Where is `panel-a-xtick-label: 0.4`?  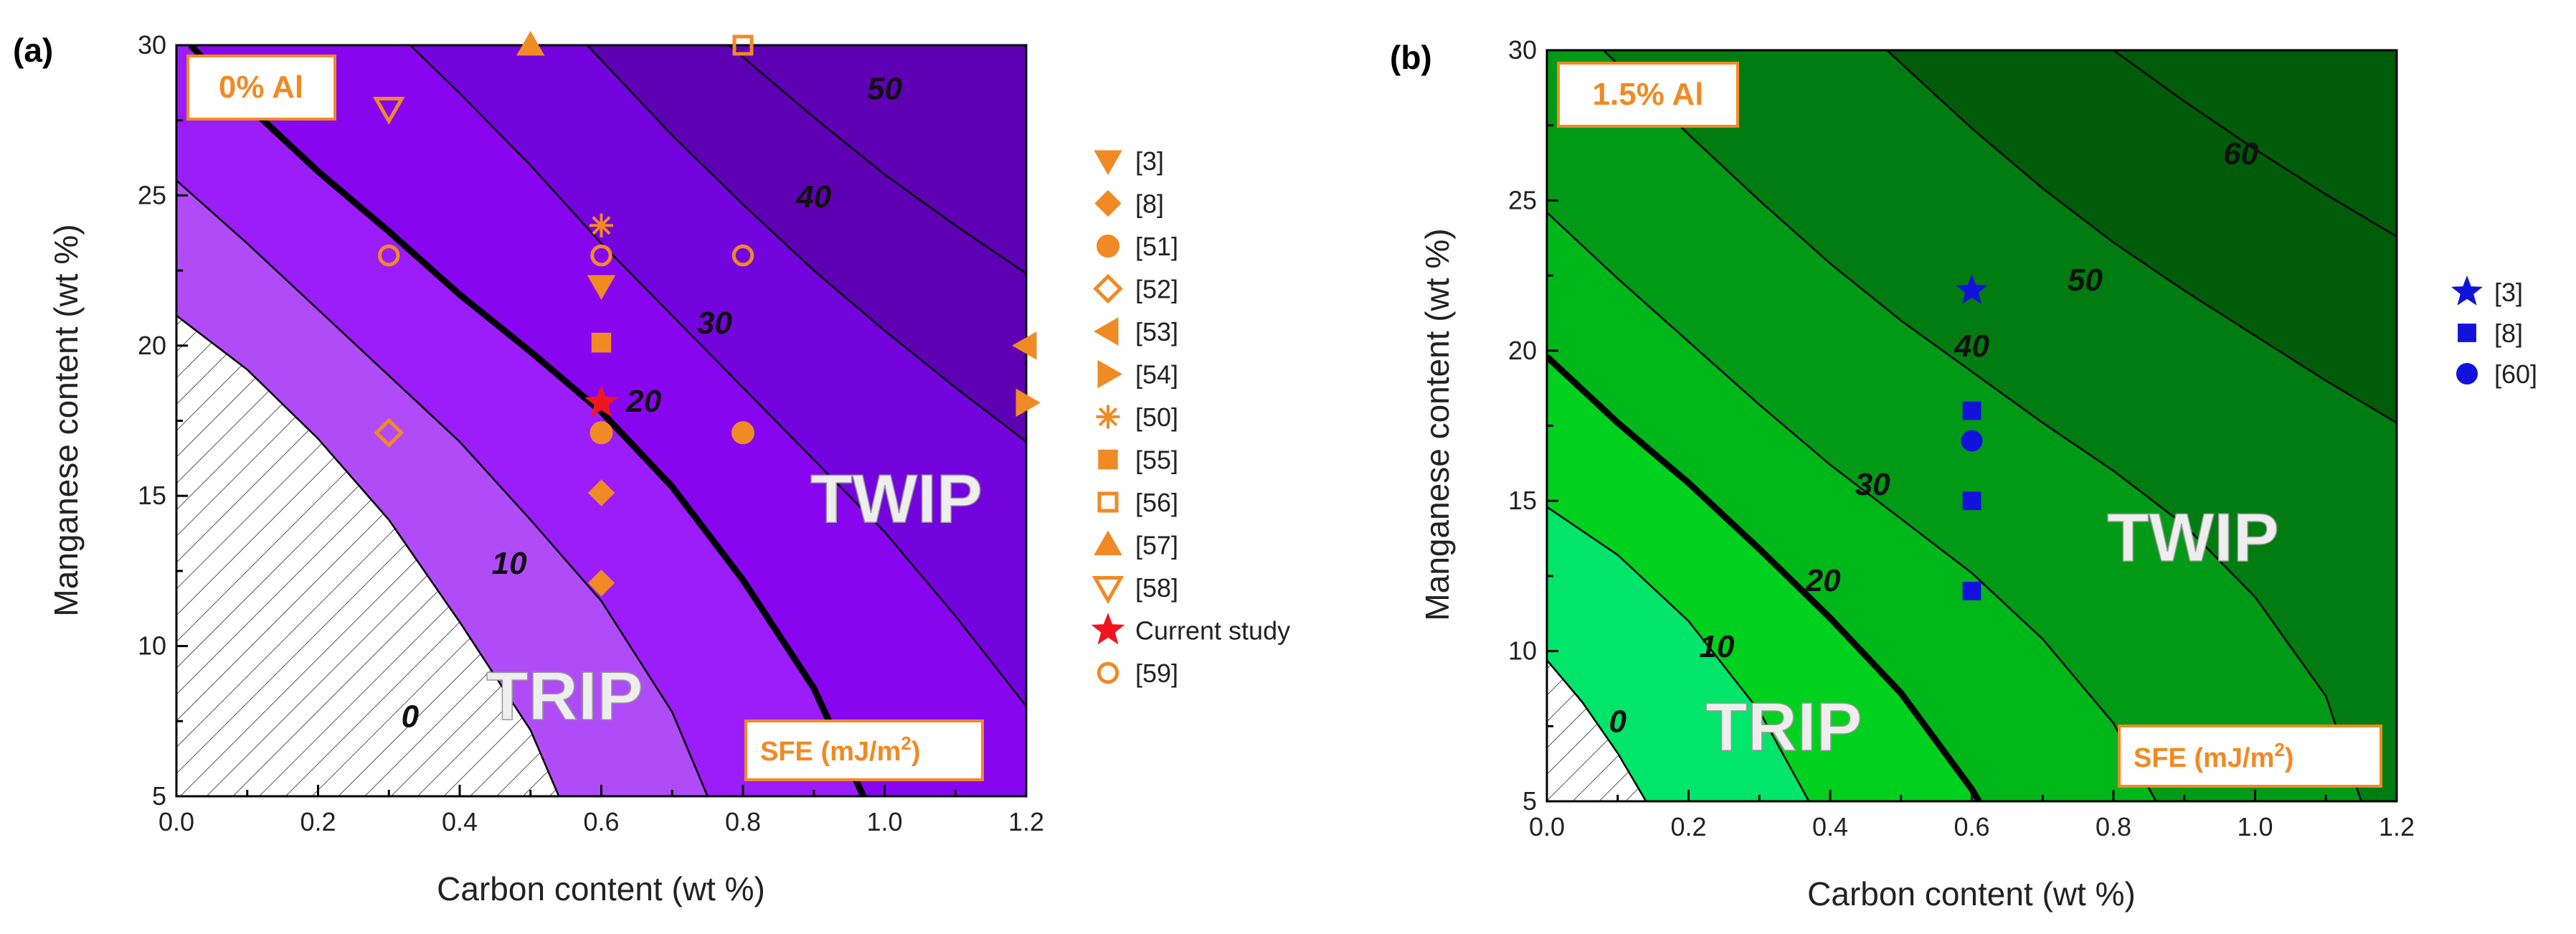
panel-a-xtick-label: 0.4 is located at coordinates (460, 821).